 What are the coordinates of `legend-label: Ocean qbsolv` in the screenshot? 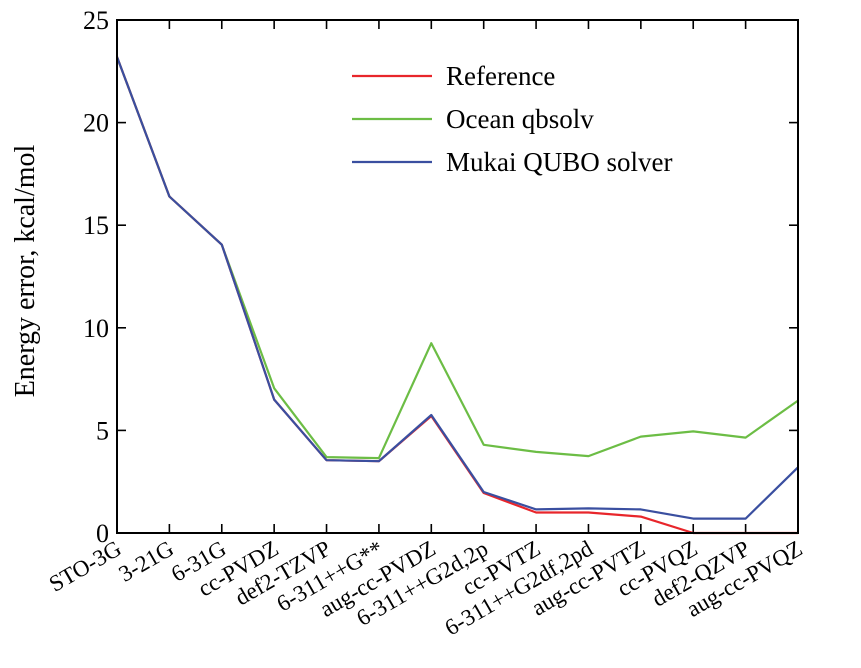 It's located at (520, 119).